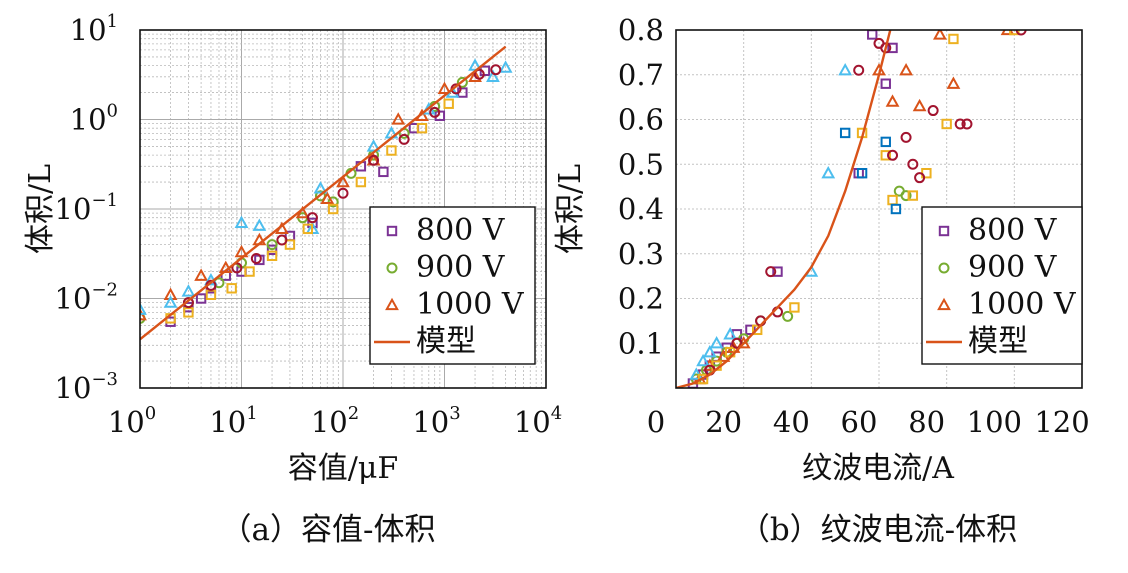 This screenshot has width=1128, height=573. I want to click on y-tick-label: 0.7, so click(641, 75).